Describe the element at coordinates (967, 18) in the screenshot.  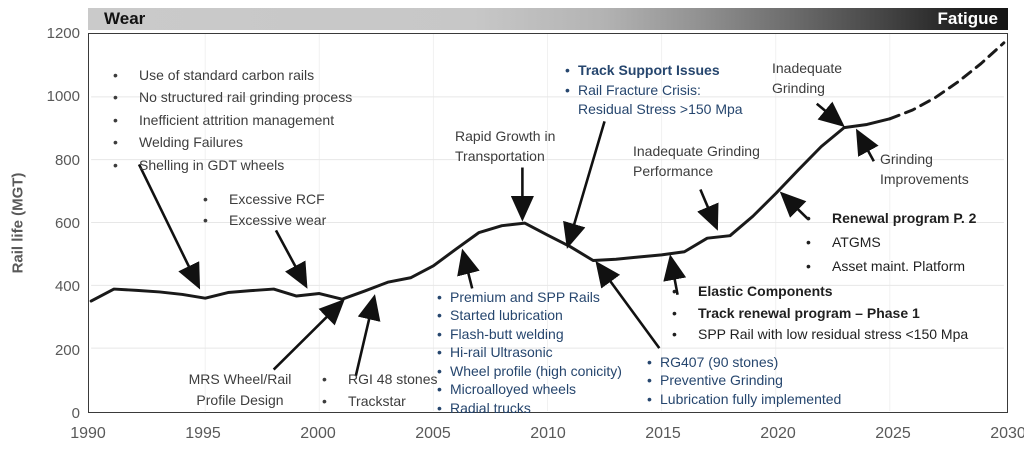
I see `fatigue-label: Fatigue` at that location.